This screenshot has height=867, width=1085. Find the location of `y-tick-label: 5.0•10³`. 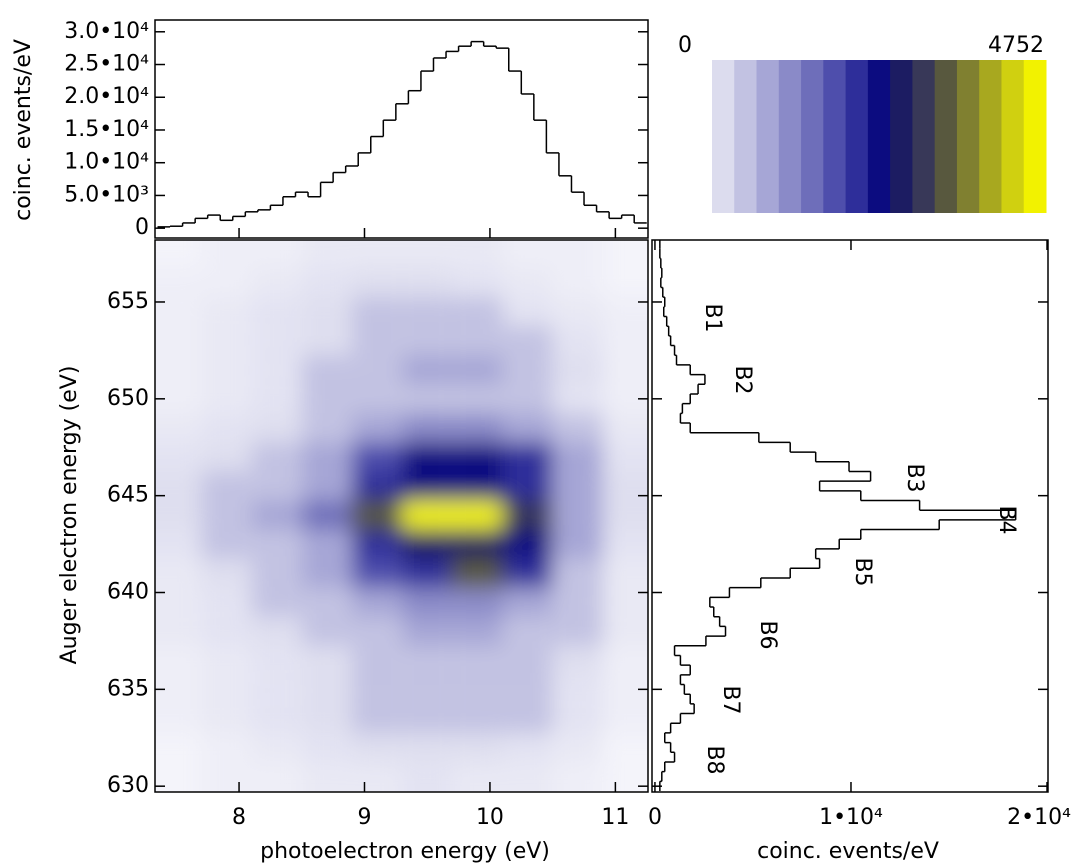

y-tick-label: 5.0•10³ is located at coordinates (106, 194).